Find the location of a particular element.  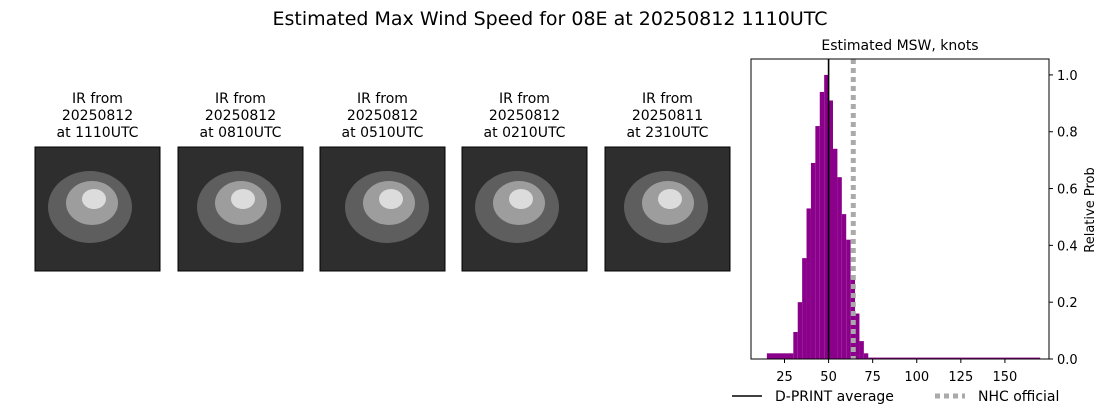

panel-caption: at 0510UTC is located at coordinates (383, 133).